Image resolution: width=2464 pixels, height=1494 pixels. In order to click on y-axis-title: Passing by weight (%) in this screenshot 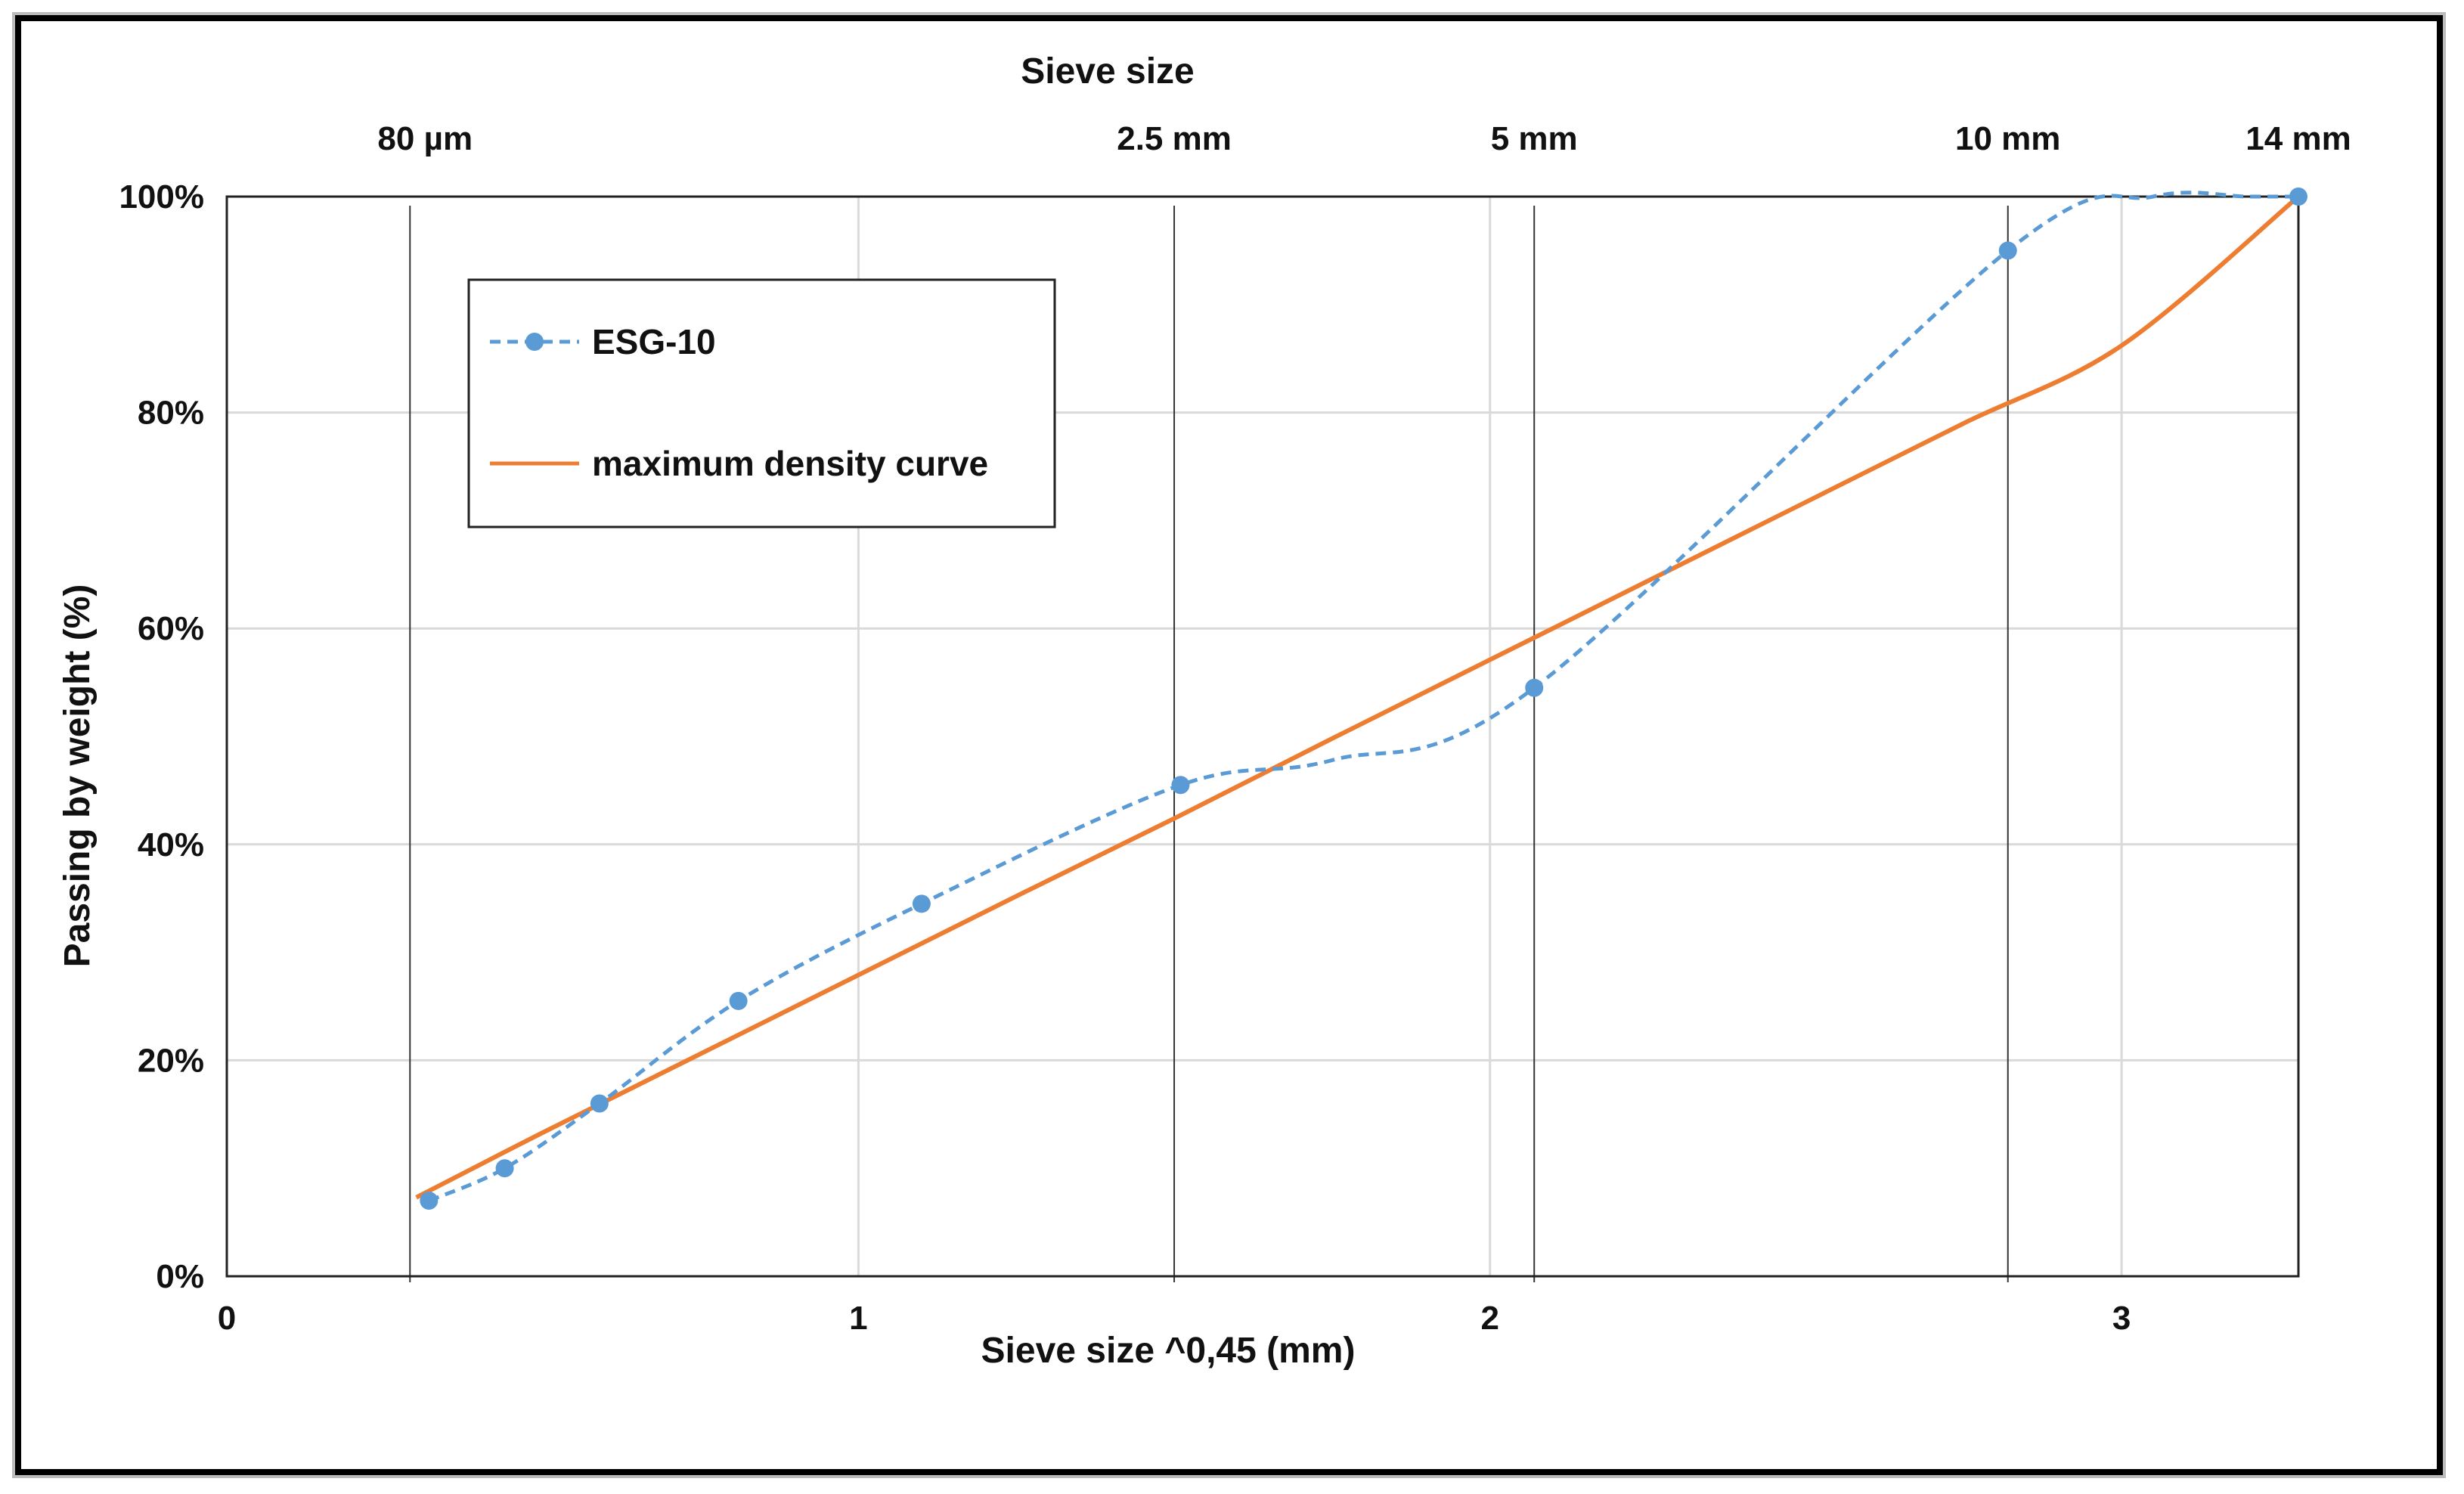, I will do `click(77, 776)`.